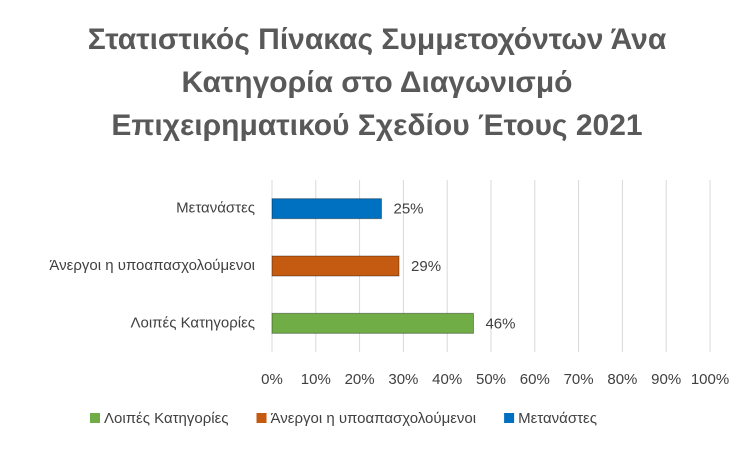  Describe the element at coordinates (403, 379) in the screenshot. I see `x-tick-label: 30%` at that location.